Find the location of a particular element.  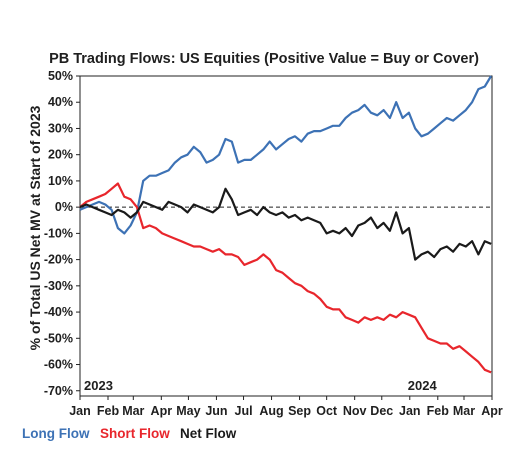

legend: Long Flow Short Flow Net Flow is located at coordinates (129, 433).